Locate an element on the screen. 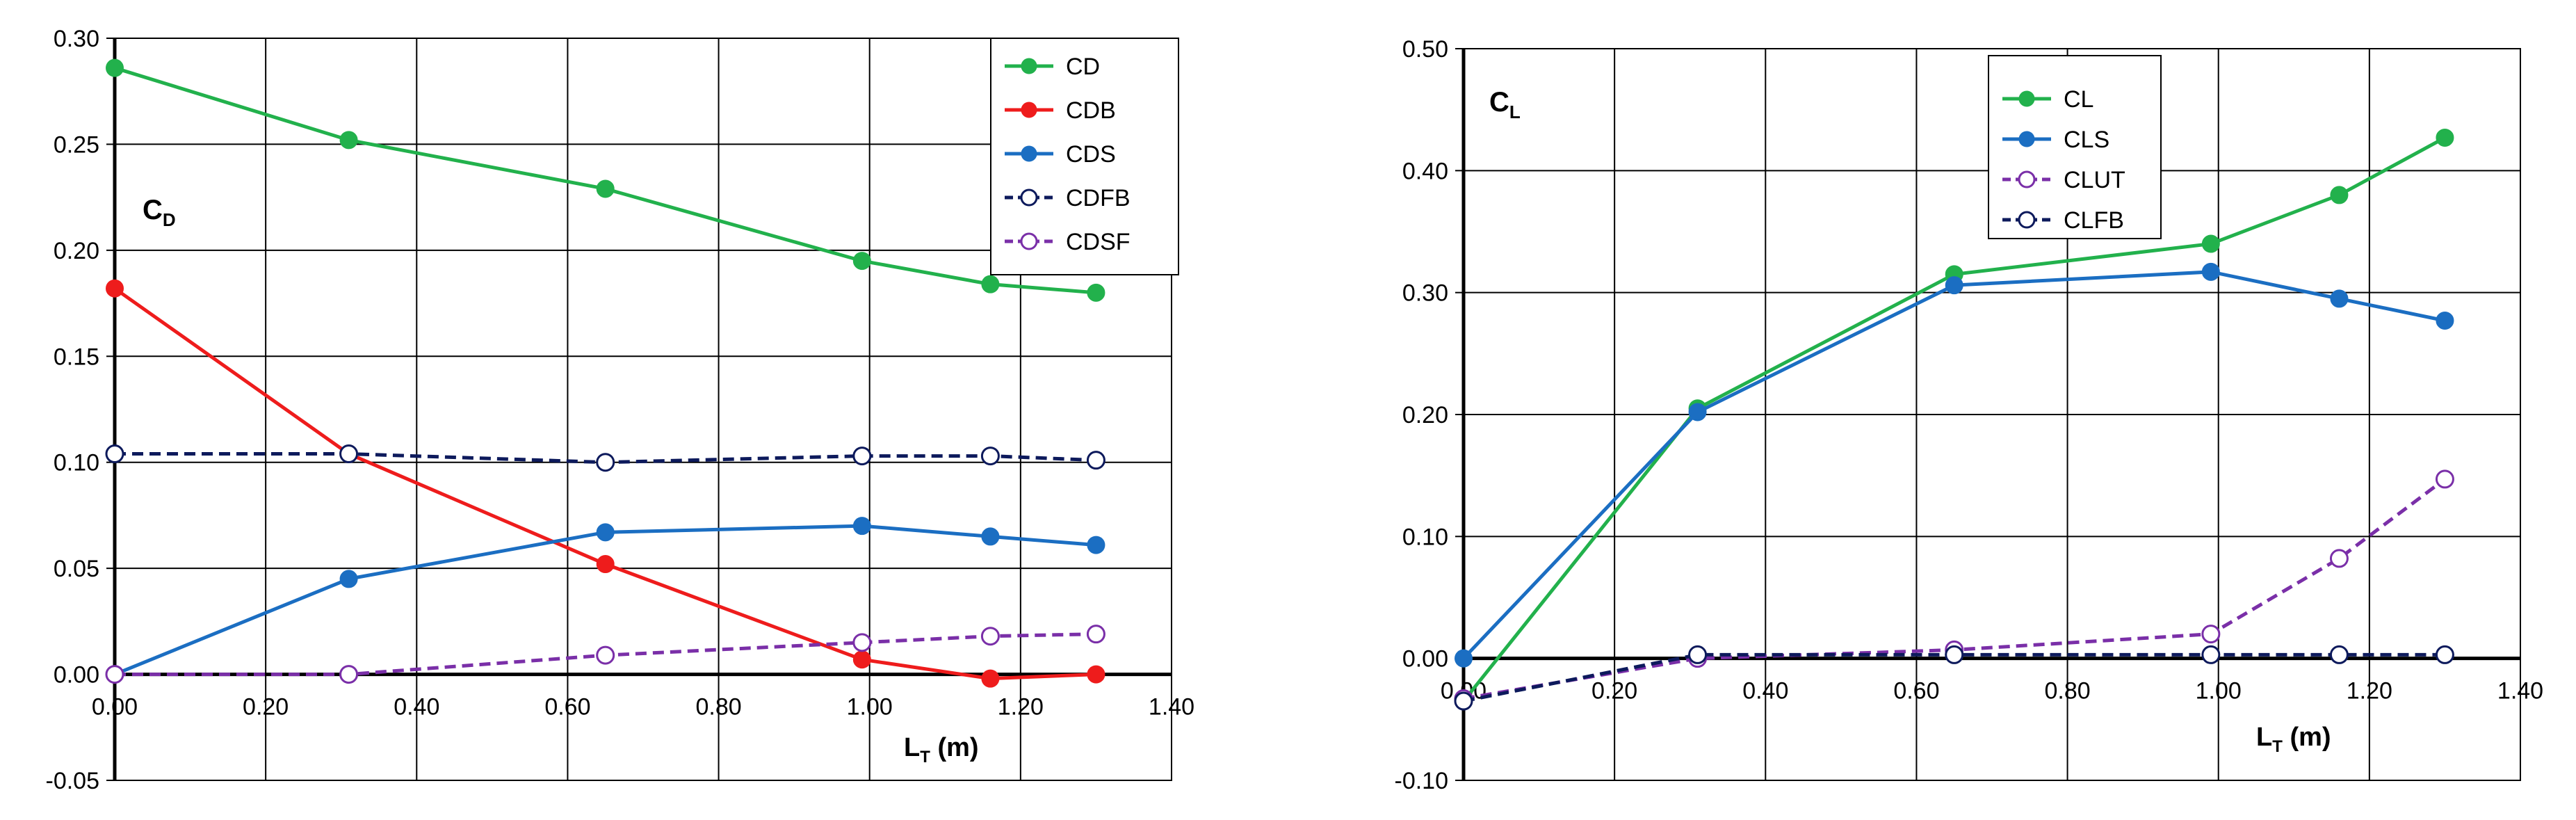 Image resolution: width=2576 pixels, height=820 pixels. x-tick-label: 0.60 is located at coordinates (1916, 691).